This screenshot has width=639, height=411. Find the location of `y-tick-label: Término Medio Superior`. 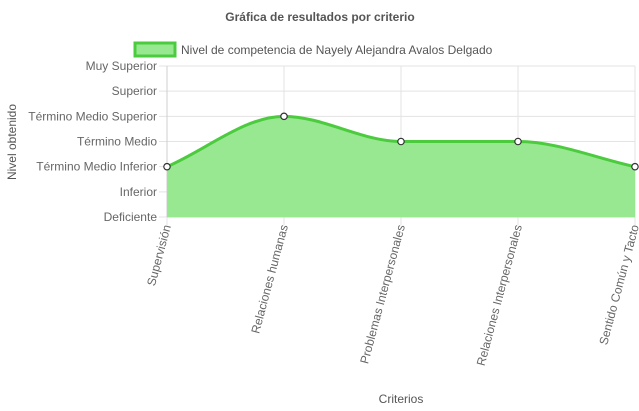

y-tick-label: Término Medio Superior is located at coordinates (92, 116).